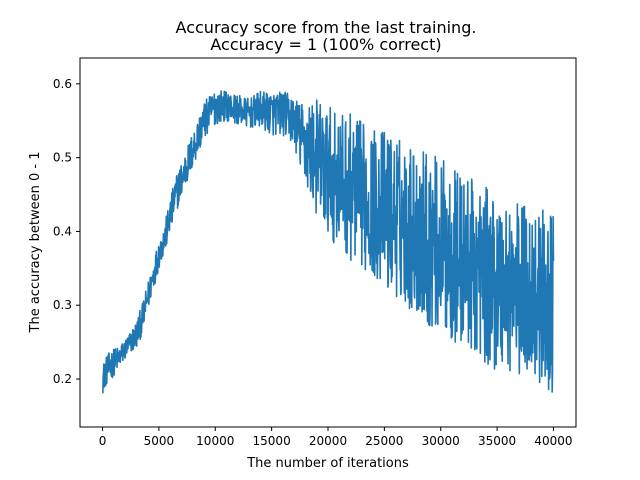 The height and width of the screenshot is (480, 640). Describe the element at coordinates (328, 441) in the screenshot. I see `x-tick-label-4: 20000` at that location.